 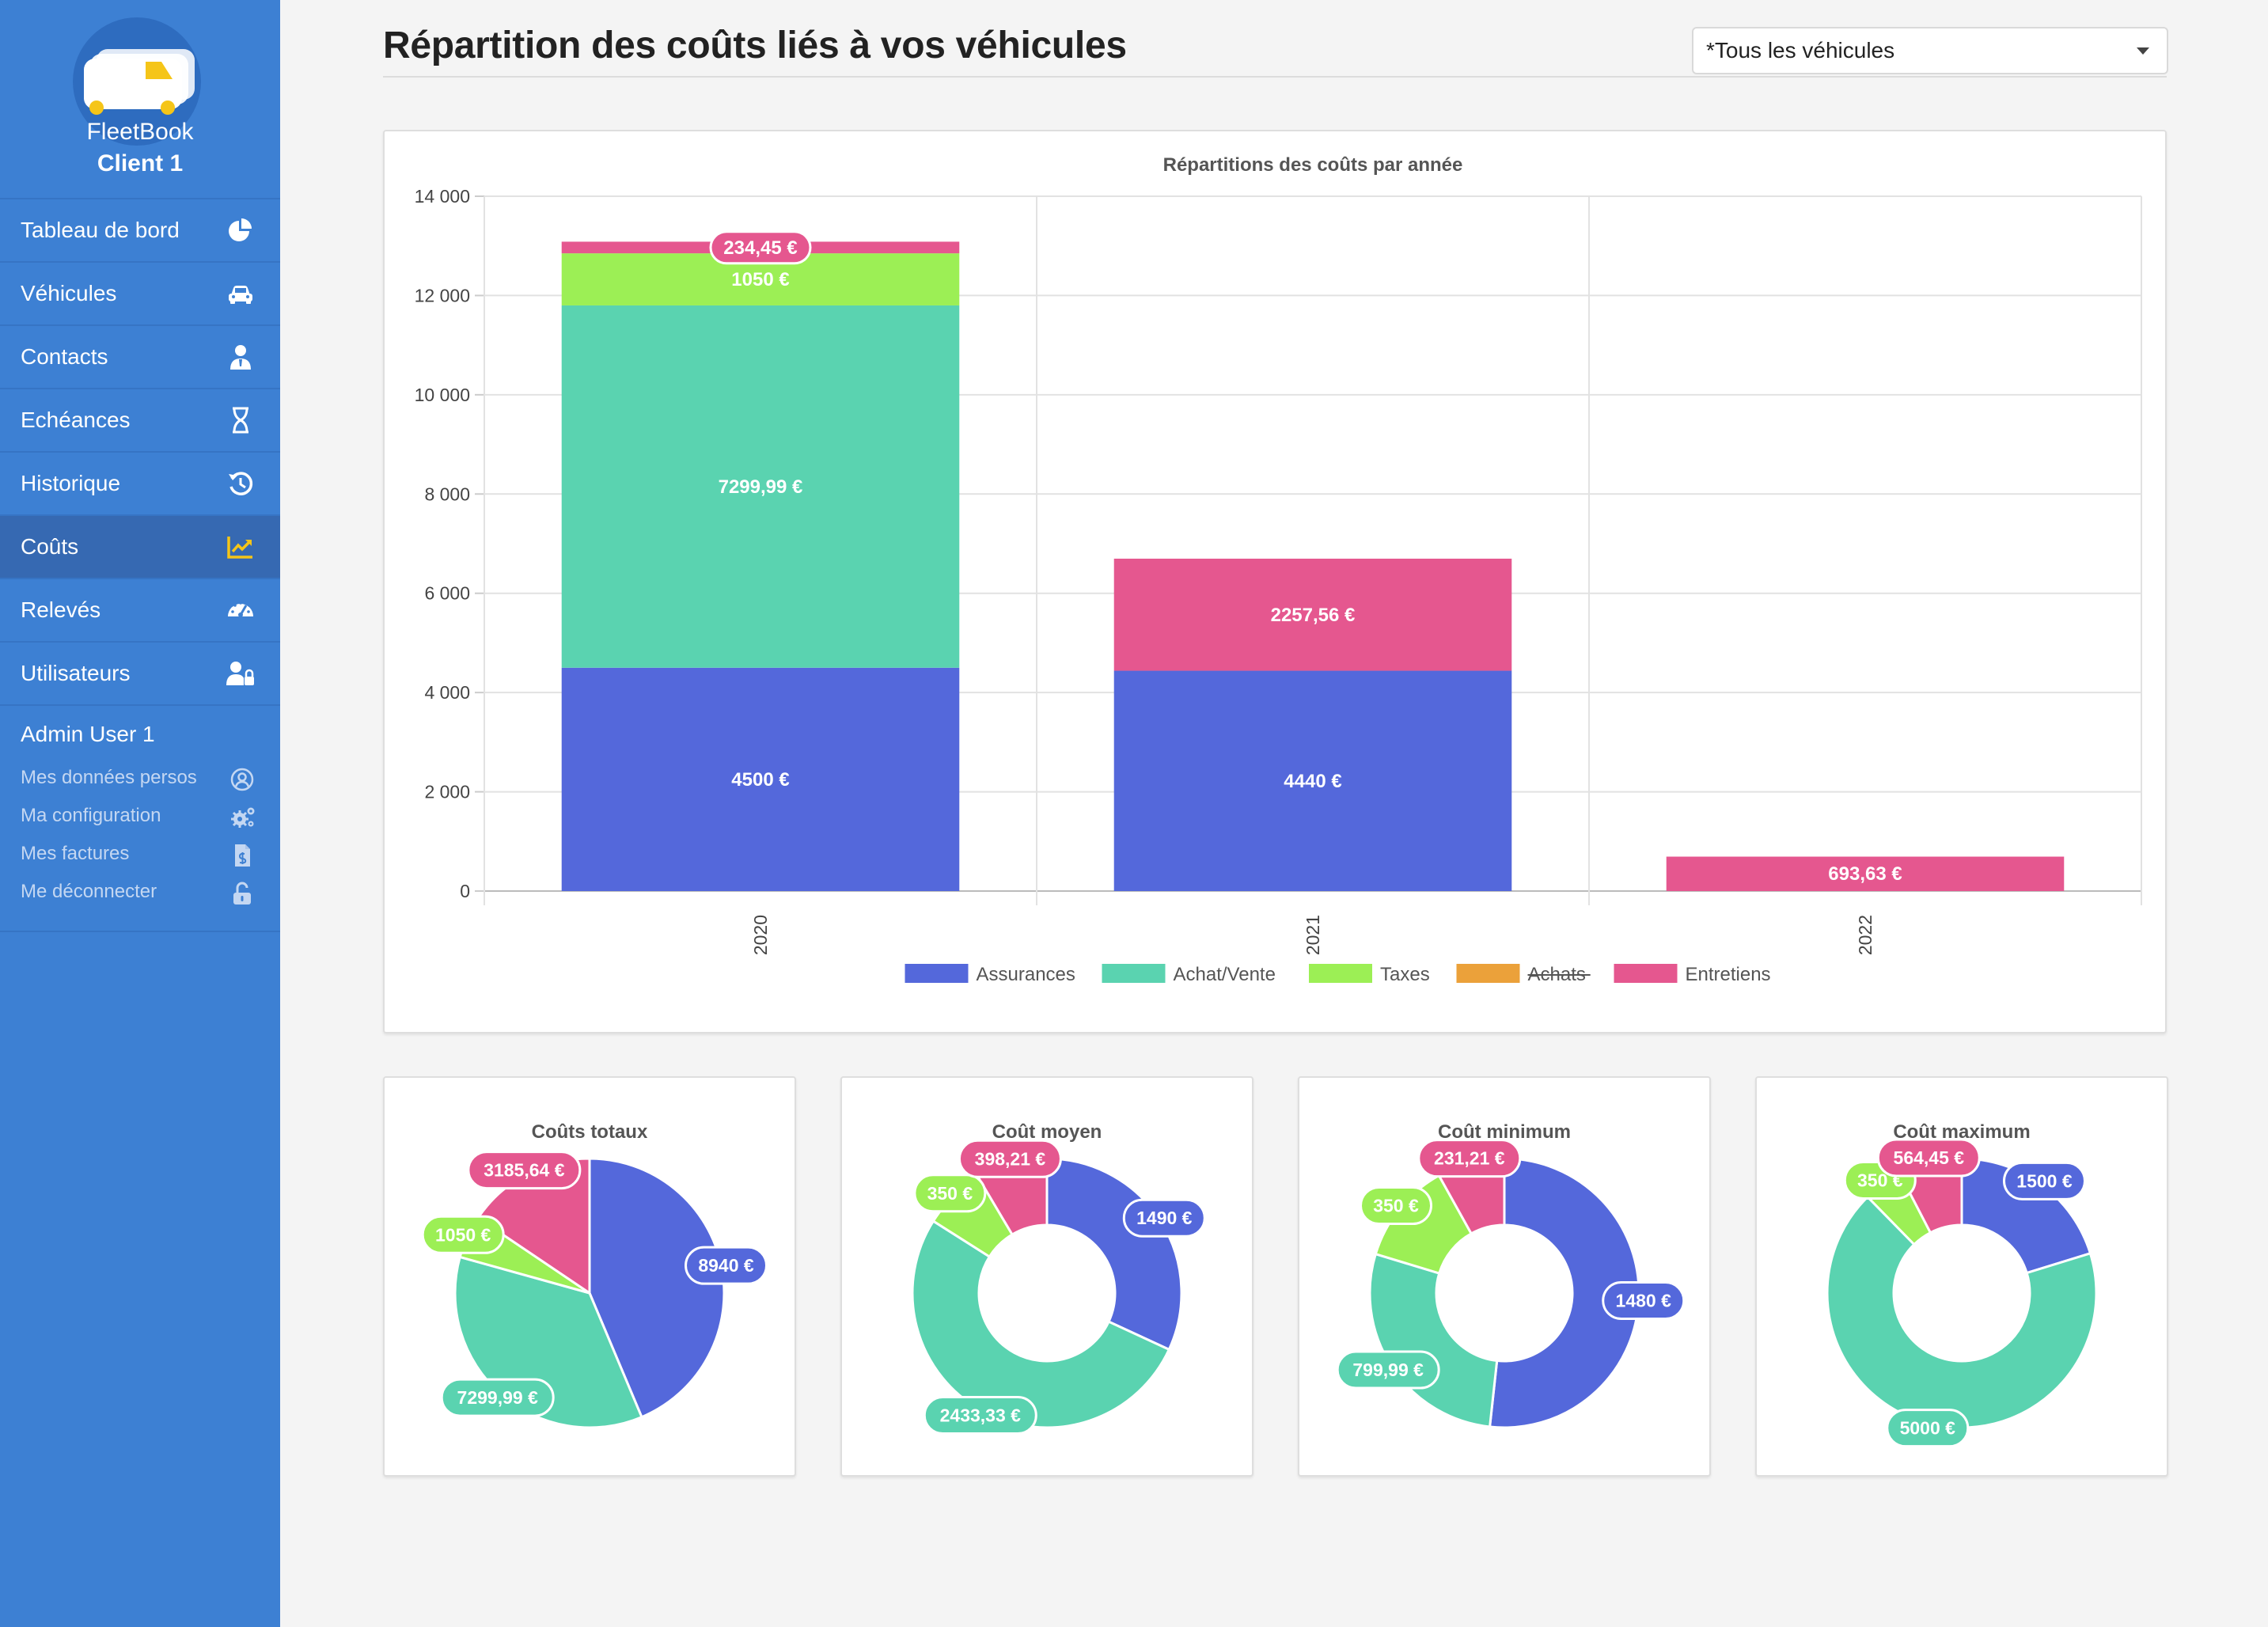 What do you see at coordinates (100, 230) in the screenshot?
I see `sidebar-item-label: Tableau de bord` at bounding box center [100, 230].